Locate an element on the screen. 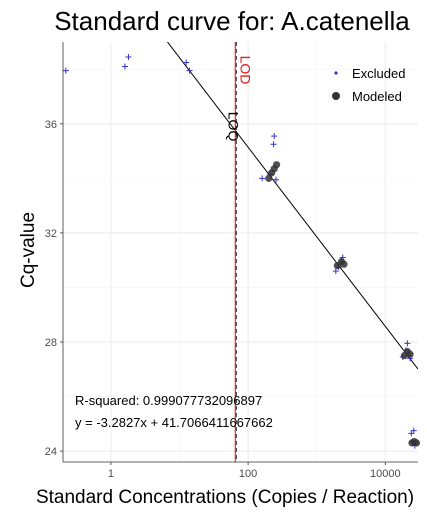  legend-modeled-marker is located at coordinates (336, 96).